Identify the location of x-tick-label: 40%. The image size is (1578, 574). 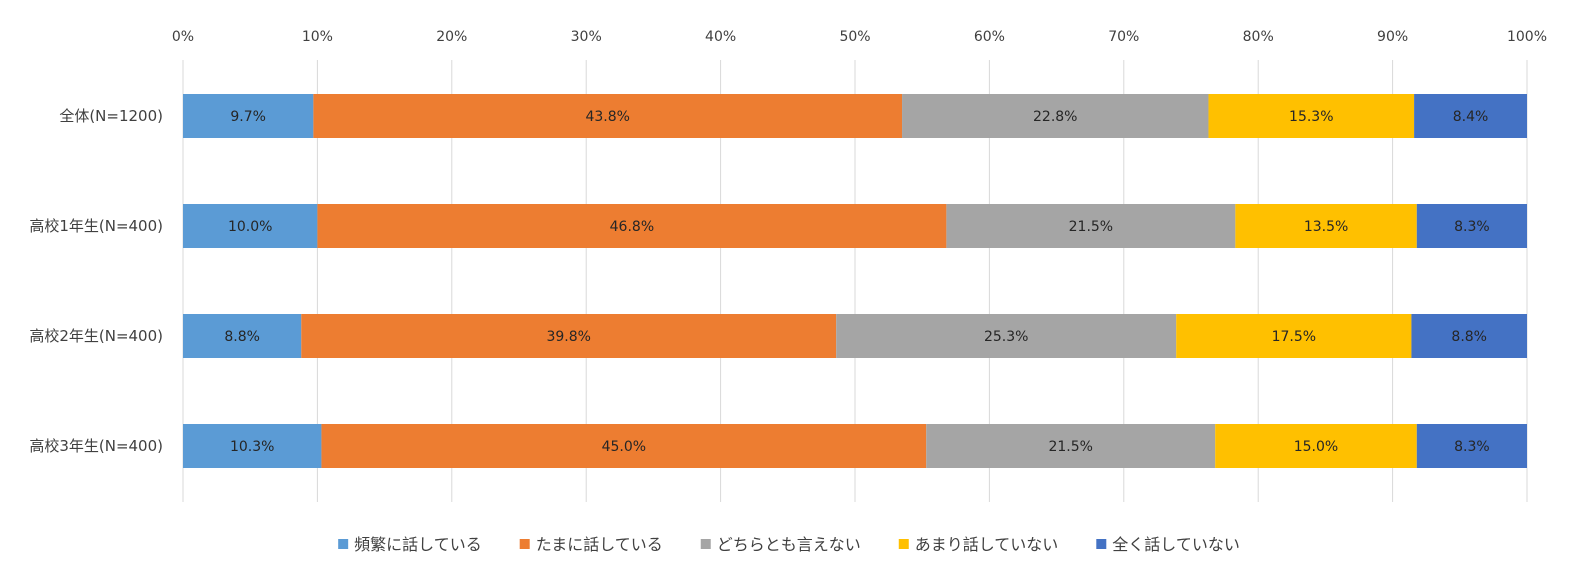
(720, 37).